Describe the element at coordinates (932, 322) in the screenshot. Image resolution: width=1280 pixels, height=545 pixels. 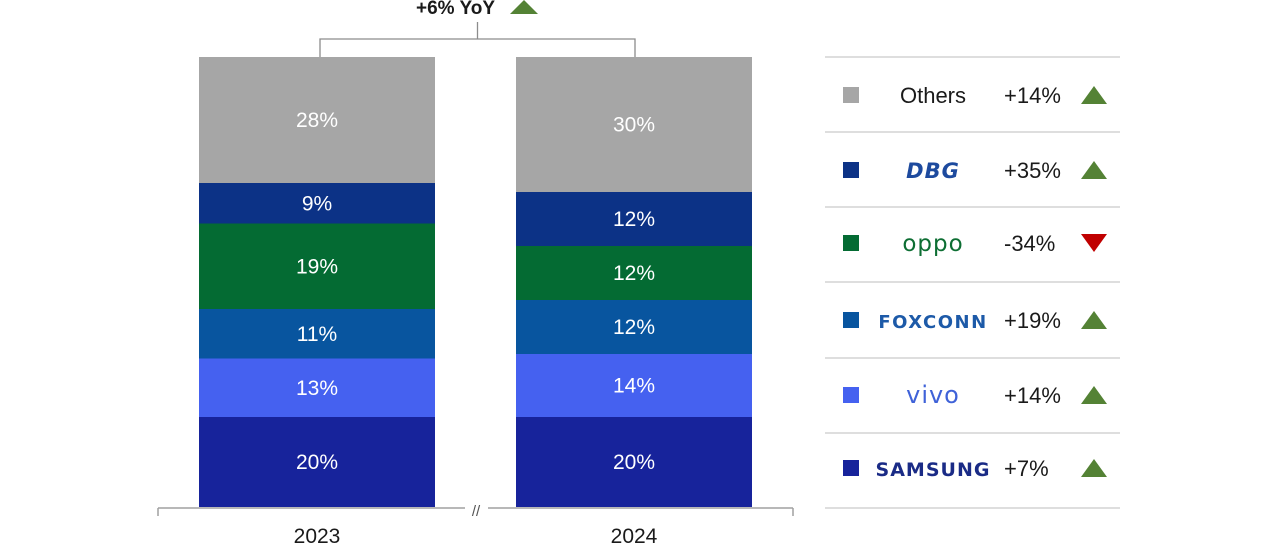
I see `foxconn-logo: FOXCONN` at that location.